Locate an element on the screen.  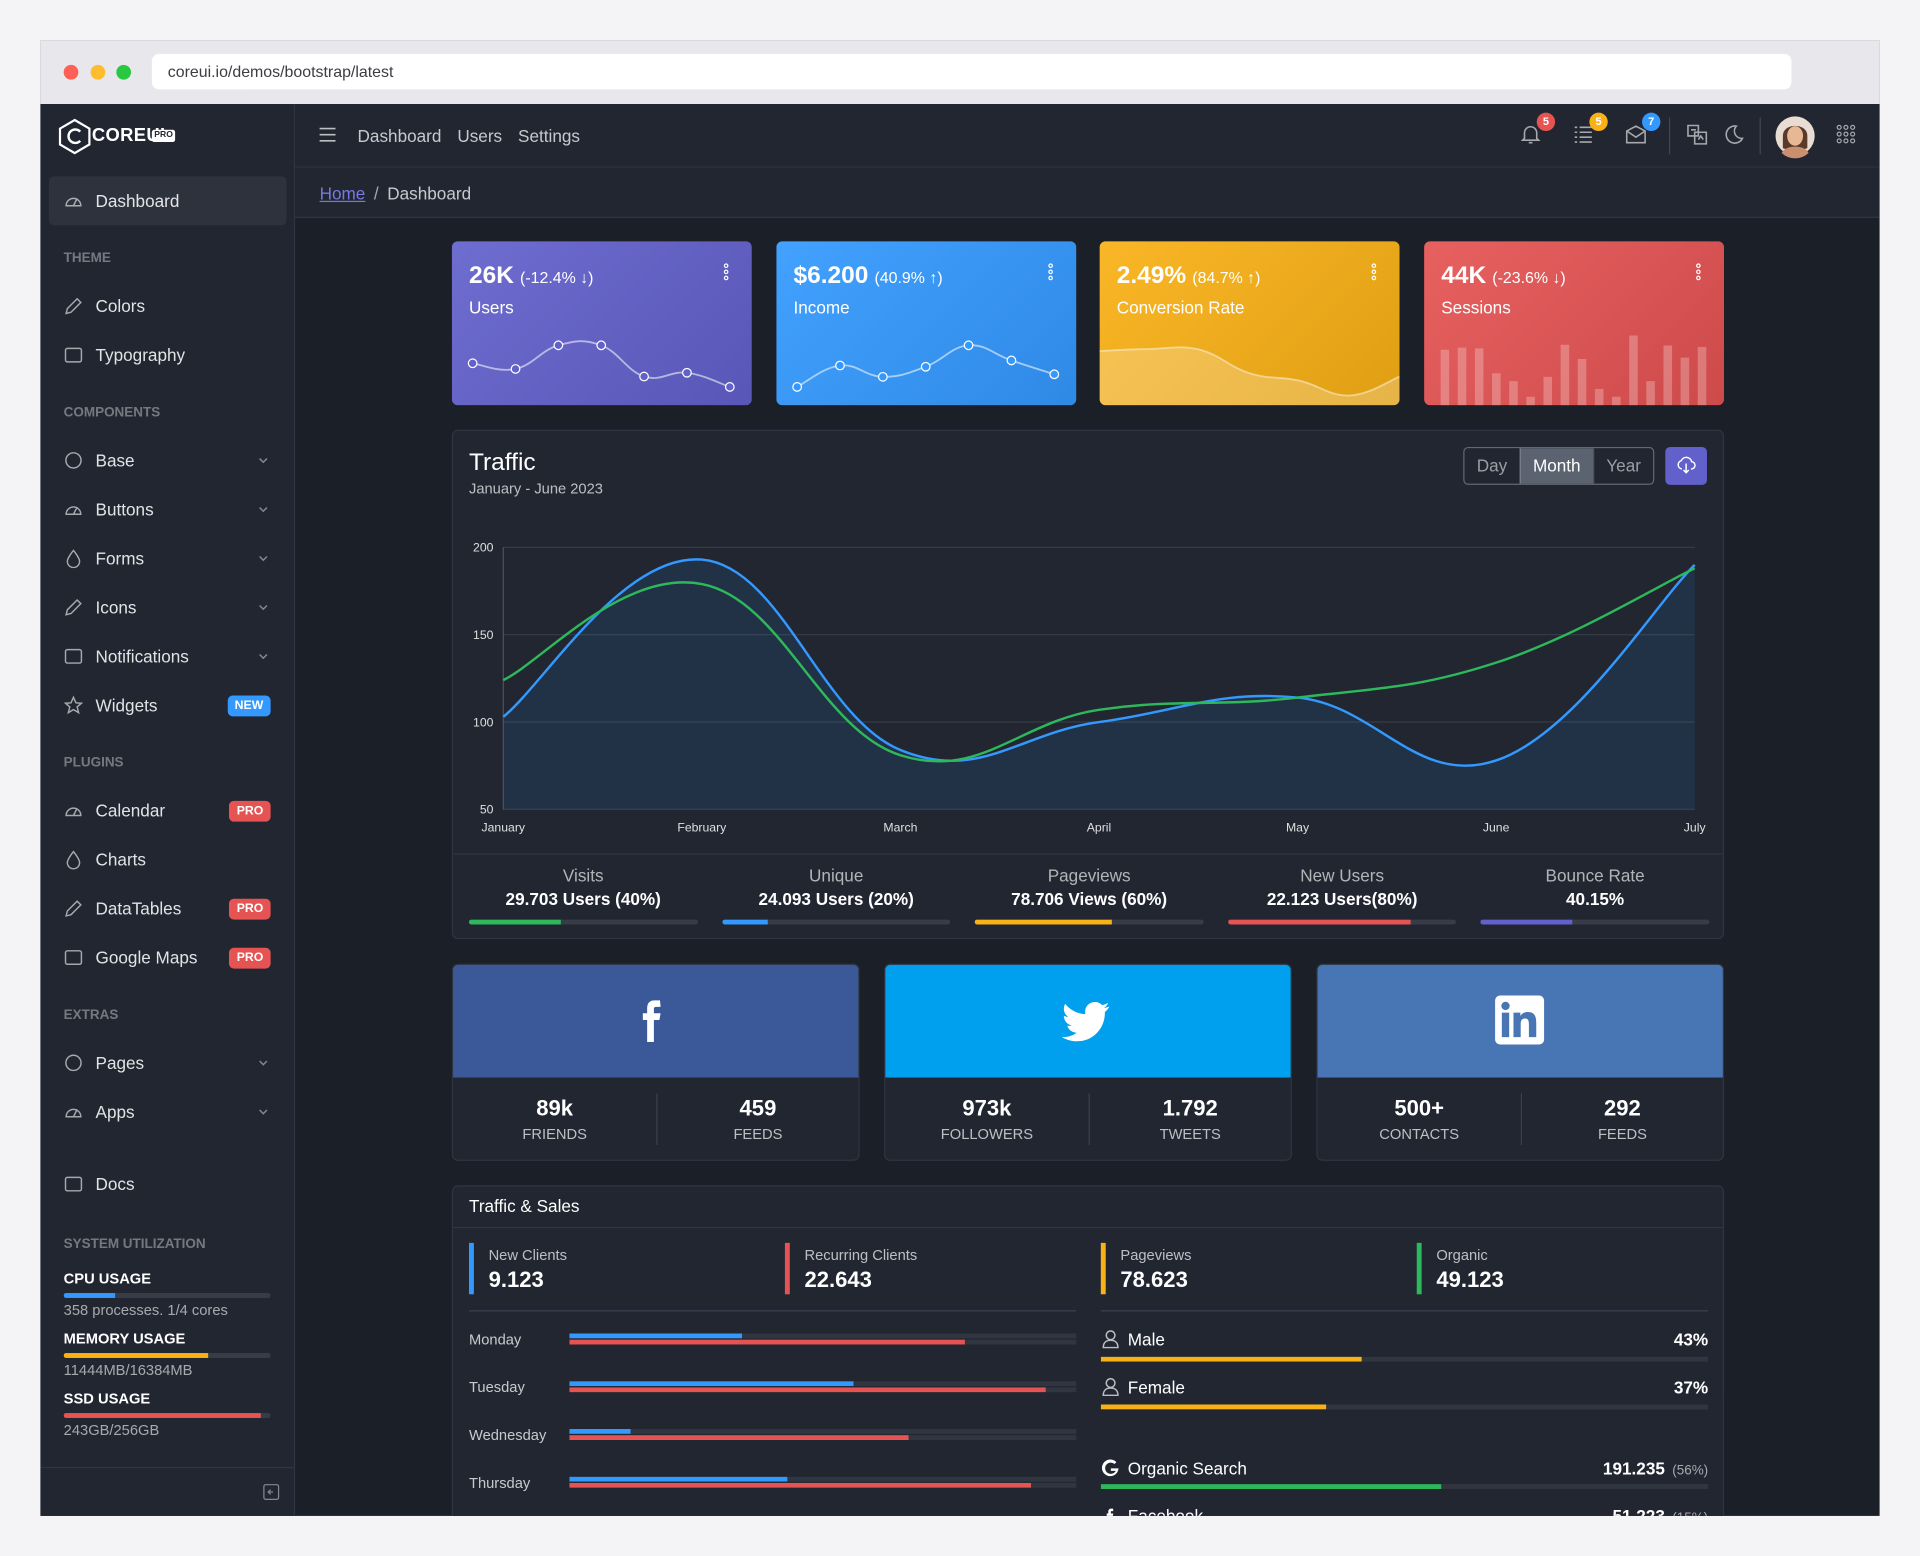
download-button is located at coordinates (1686, 465).